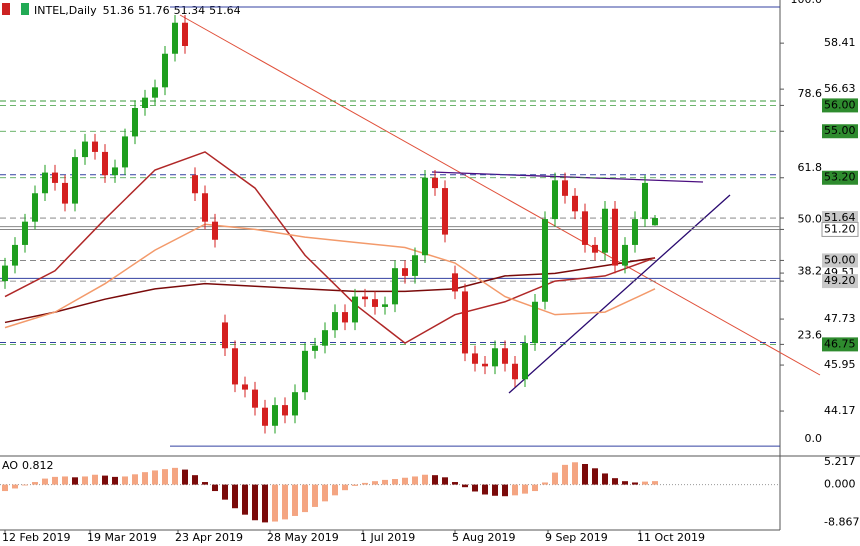 This screenshot has width=860, height=546. I want to click on y-tick-label: 56.63, so click(840, 88).